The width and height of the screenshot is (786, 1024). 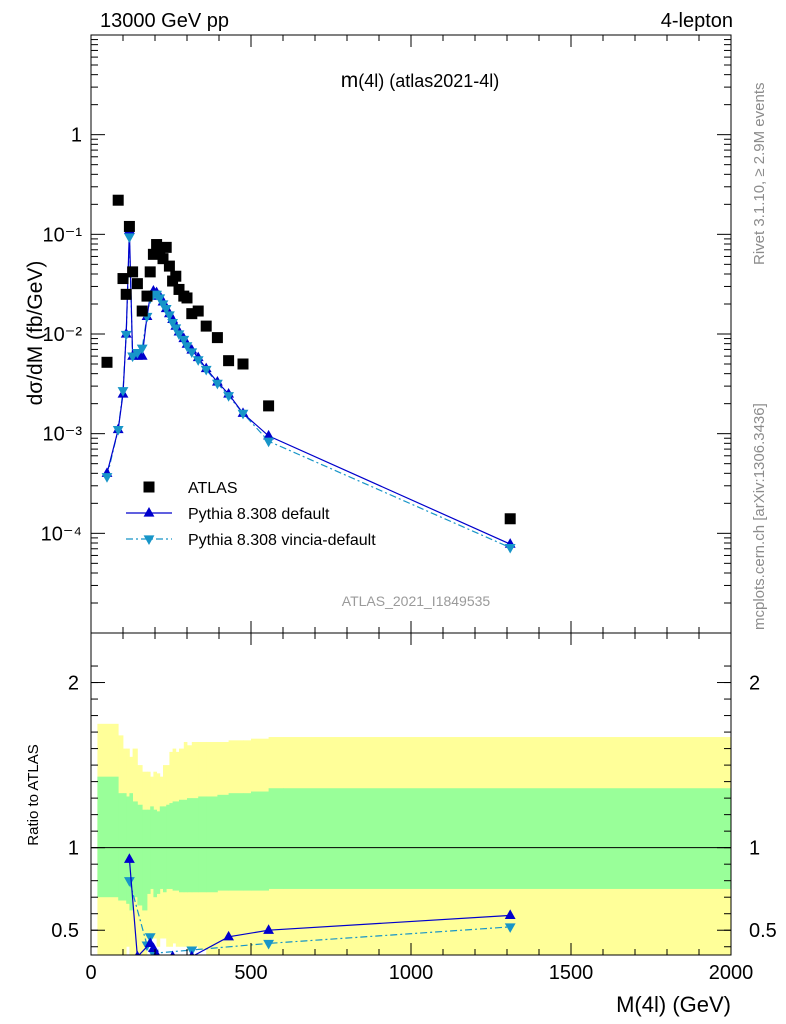 I want to click on header-left: 13000 GeV pp, so click(x=164, y=21).